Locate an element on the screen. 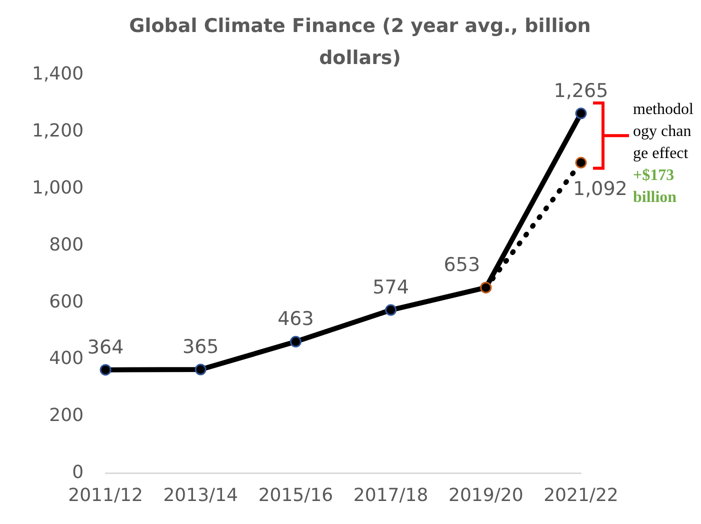  y-tick-label: 400 is located at coordinates (66, 359).